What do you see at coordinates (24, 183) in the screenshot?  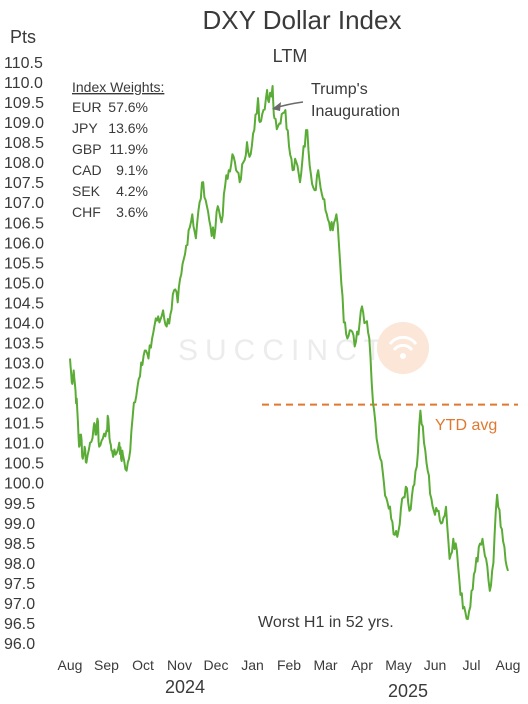 I see `y-tick-label: 107.5` at bounding box center [24, 183].